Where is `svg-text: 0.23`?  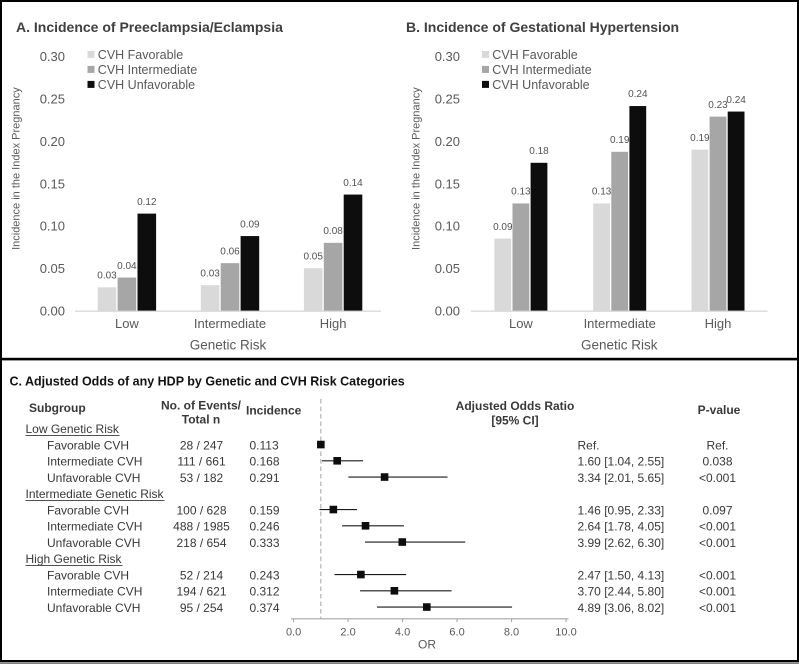 svg-text: 0.23 is located at coordinates (718, 105).